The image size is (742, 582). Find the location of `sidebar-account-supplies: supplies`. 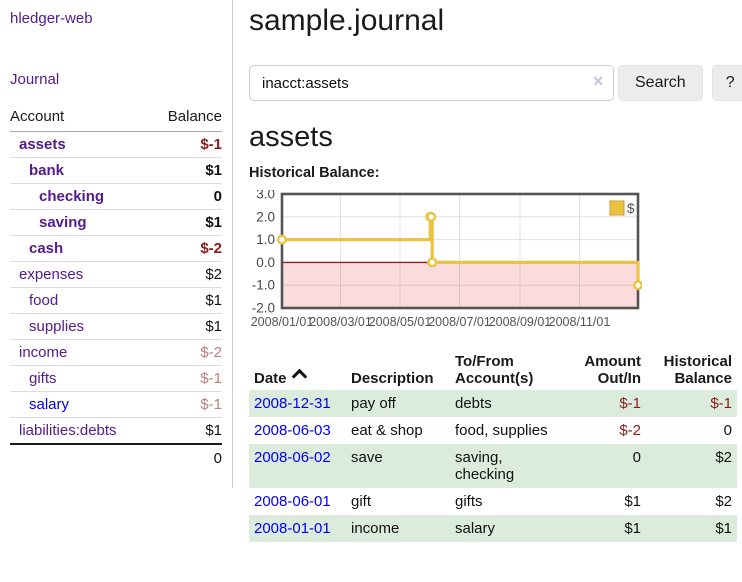

sidebar-account-supplies: supplies is located at coordinates (57, 326).